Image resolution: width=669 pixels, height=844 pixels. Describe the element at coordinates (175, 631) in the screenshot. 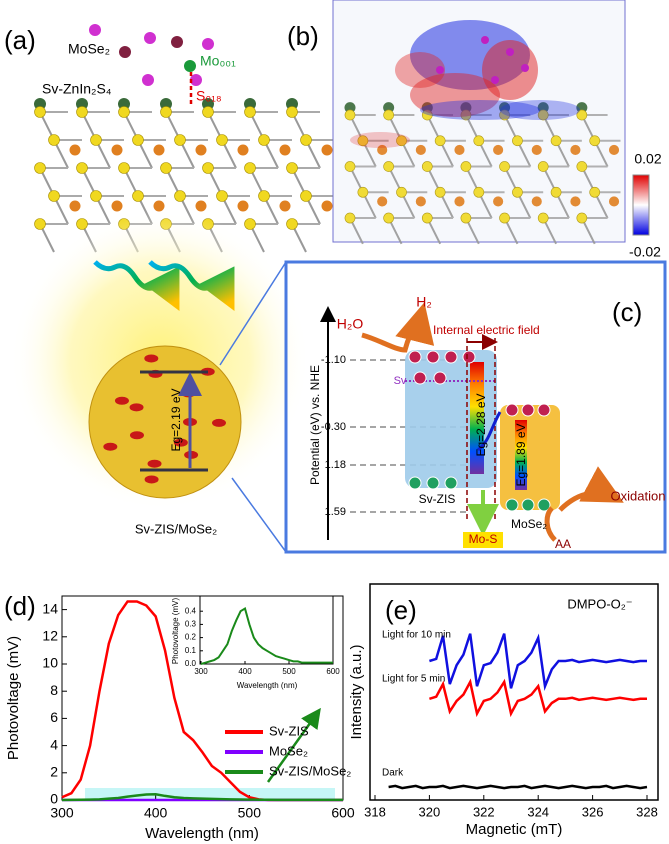

I see `inset-y-label: Photovoltage (mV)` at that location.